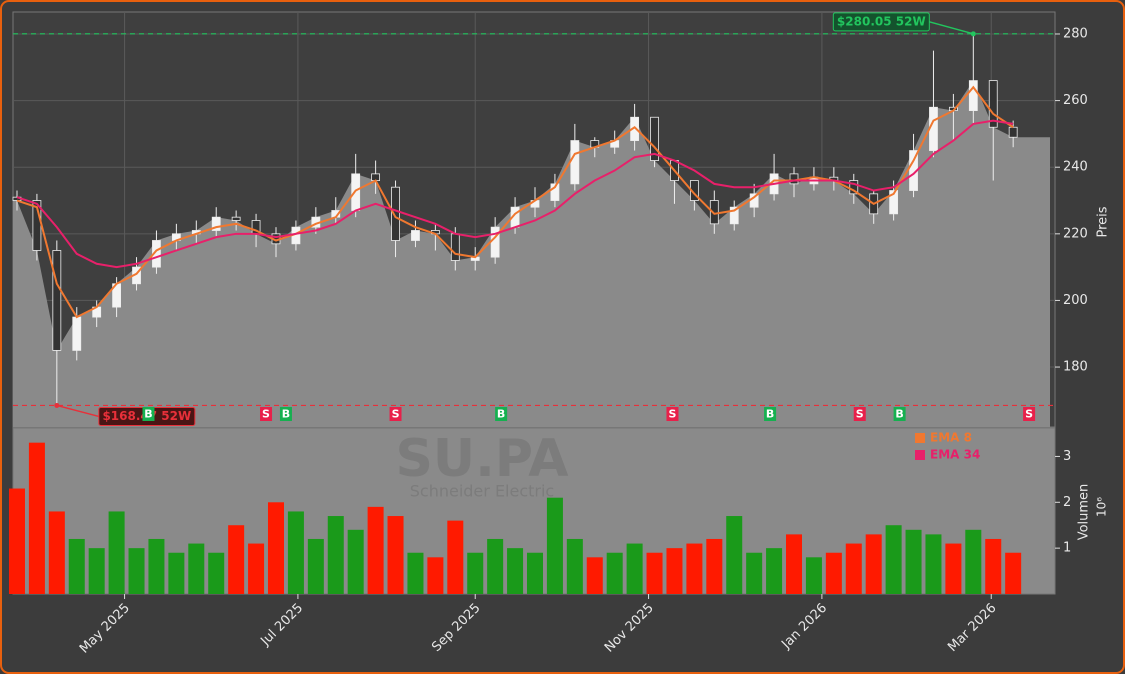  I want to click on volume-exponent: 10⁶, so click(1102, 507).